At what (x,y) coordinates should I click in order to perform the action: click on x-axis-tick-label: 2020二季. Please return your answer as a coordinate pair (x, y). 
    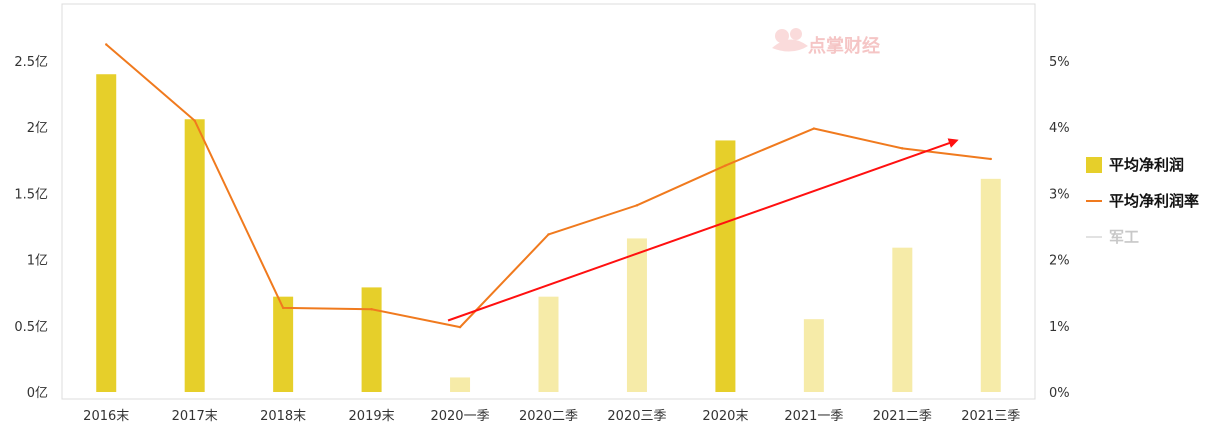
    Looking at the image, I should click on (548, 416).